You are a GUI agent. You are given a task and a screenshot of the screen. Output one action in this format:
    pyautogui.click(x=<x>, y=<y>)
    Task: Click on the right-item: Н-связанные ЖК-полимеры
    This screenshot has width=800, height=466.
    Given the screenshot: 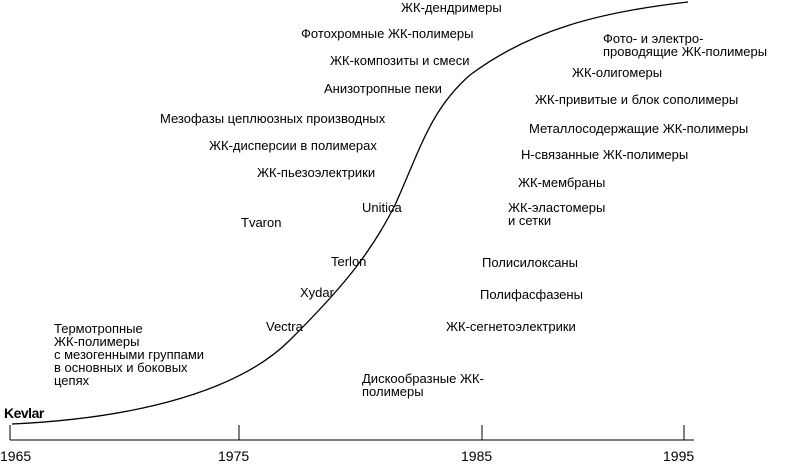 What is the action you would take?
    pyautogui.click(x=605, y=154)
    